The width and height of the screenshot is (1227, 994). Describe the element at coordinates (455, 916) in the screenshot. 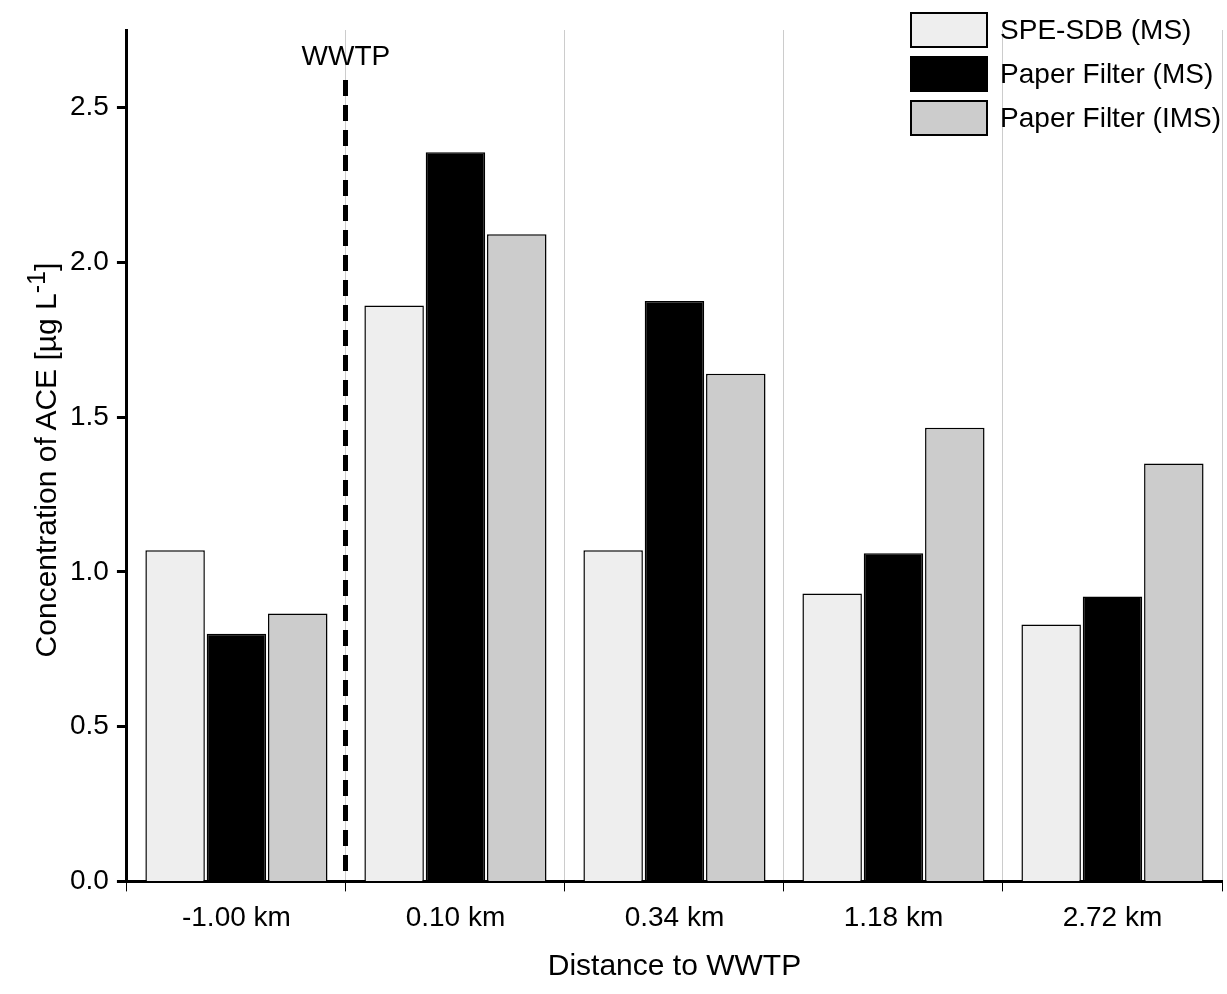

I see `x-tick-label: 0.10 km` at that location.